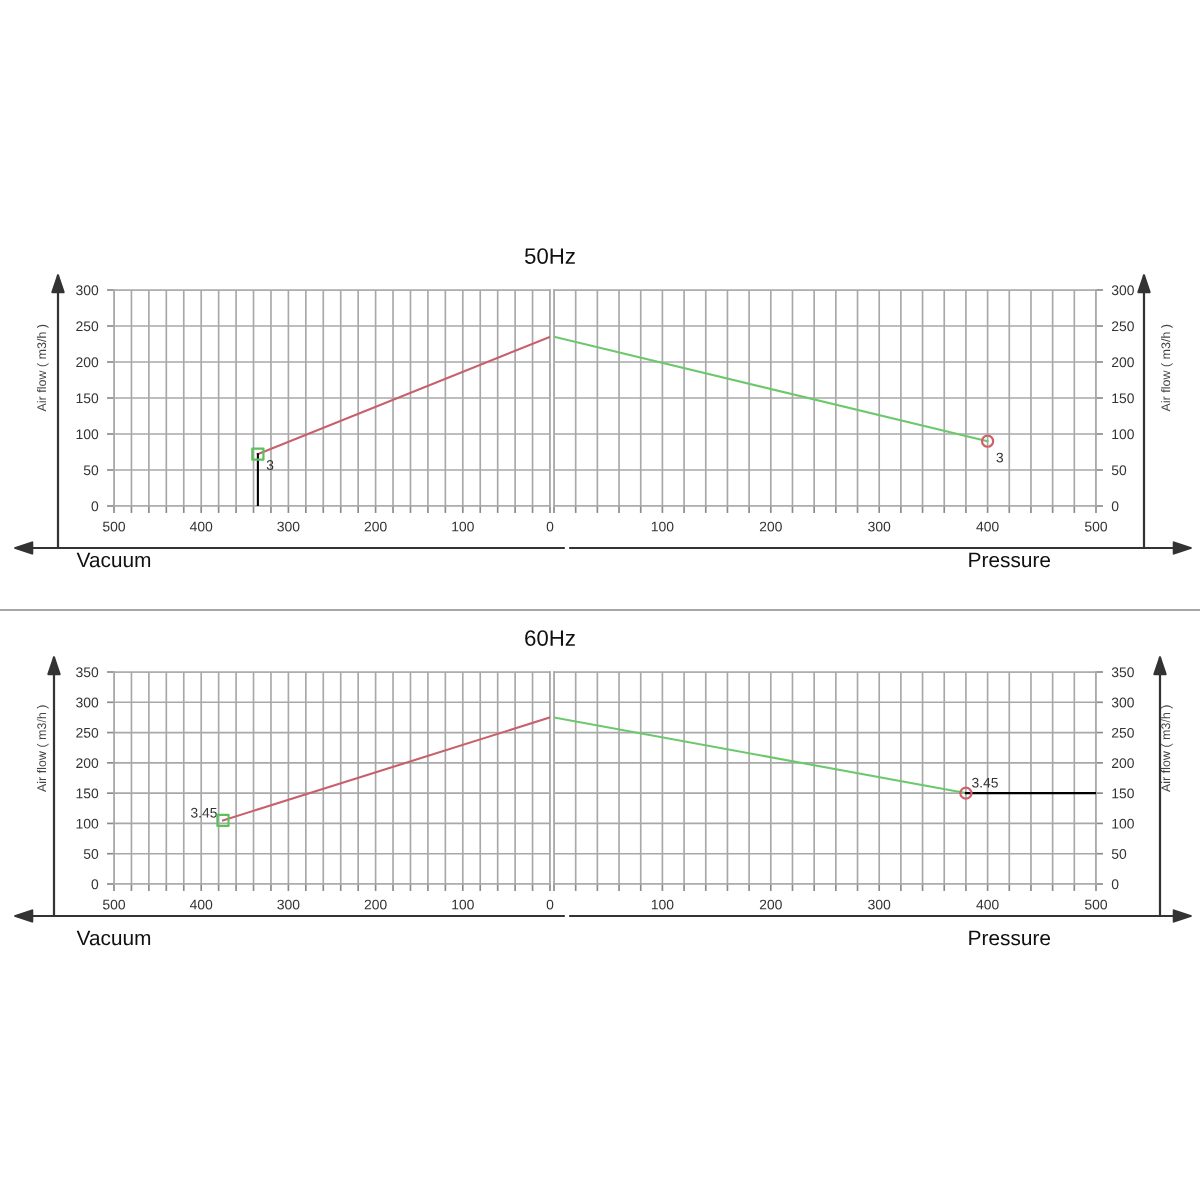 The height and width of the screenshot is (1200, 1200). What do you see at coordinates (550, 638) in the screenshot?
I see `chart-title: 60Hz` at bounding box center [550, 638].